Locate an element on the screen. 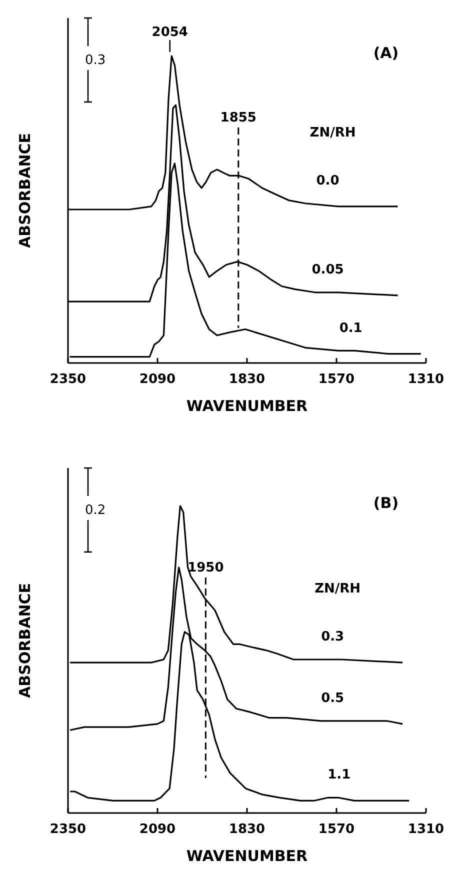  ref-line-label: 1950 is located at coordinates (206, 568).